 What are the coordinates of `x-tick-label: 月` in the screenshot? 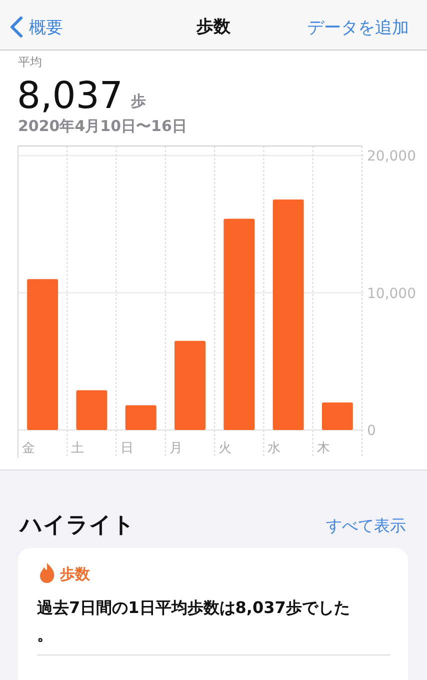 It's located at (175, 448).